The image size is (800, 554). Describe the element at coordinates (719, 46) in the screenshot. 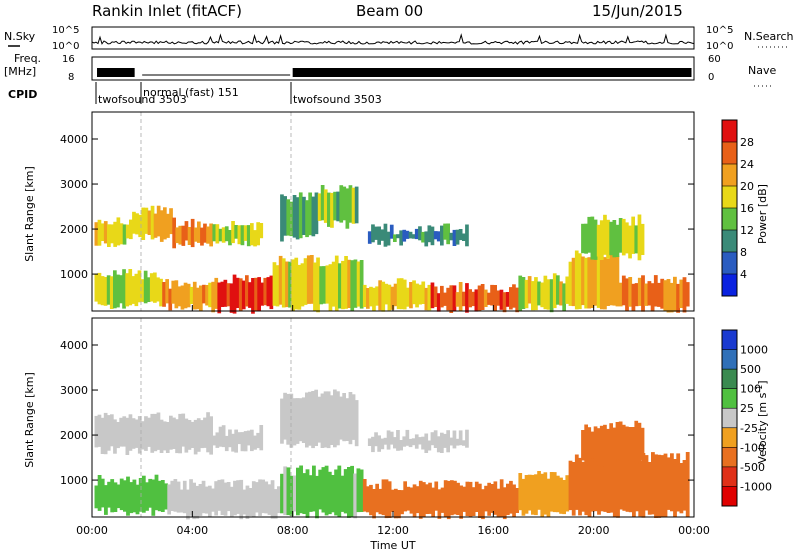

I see `nsky-right-tick-bottom: 10^0` at that location.